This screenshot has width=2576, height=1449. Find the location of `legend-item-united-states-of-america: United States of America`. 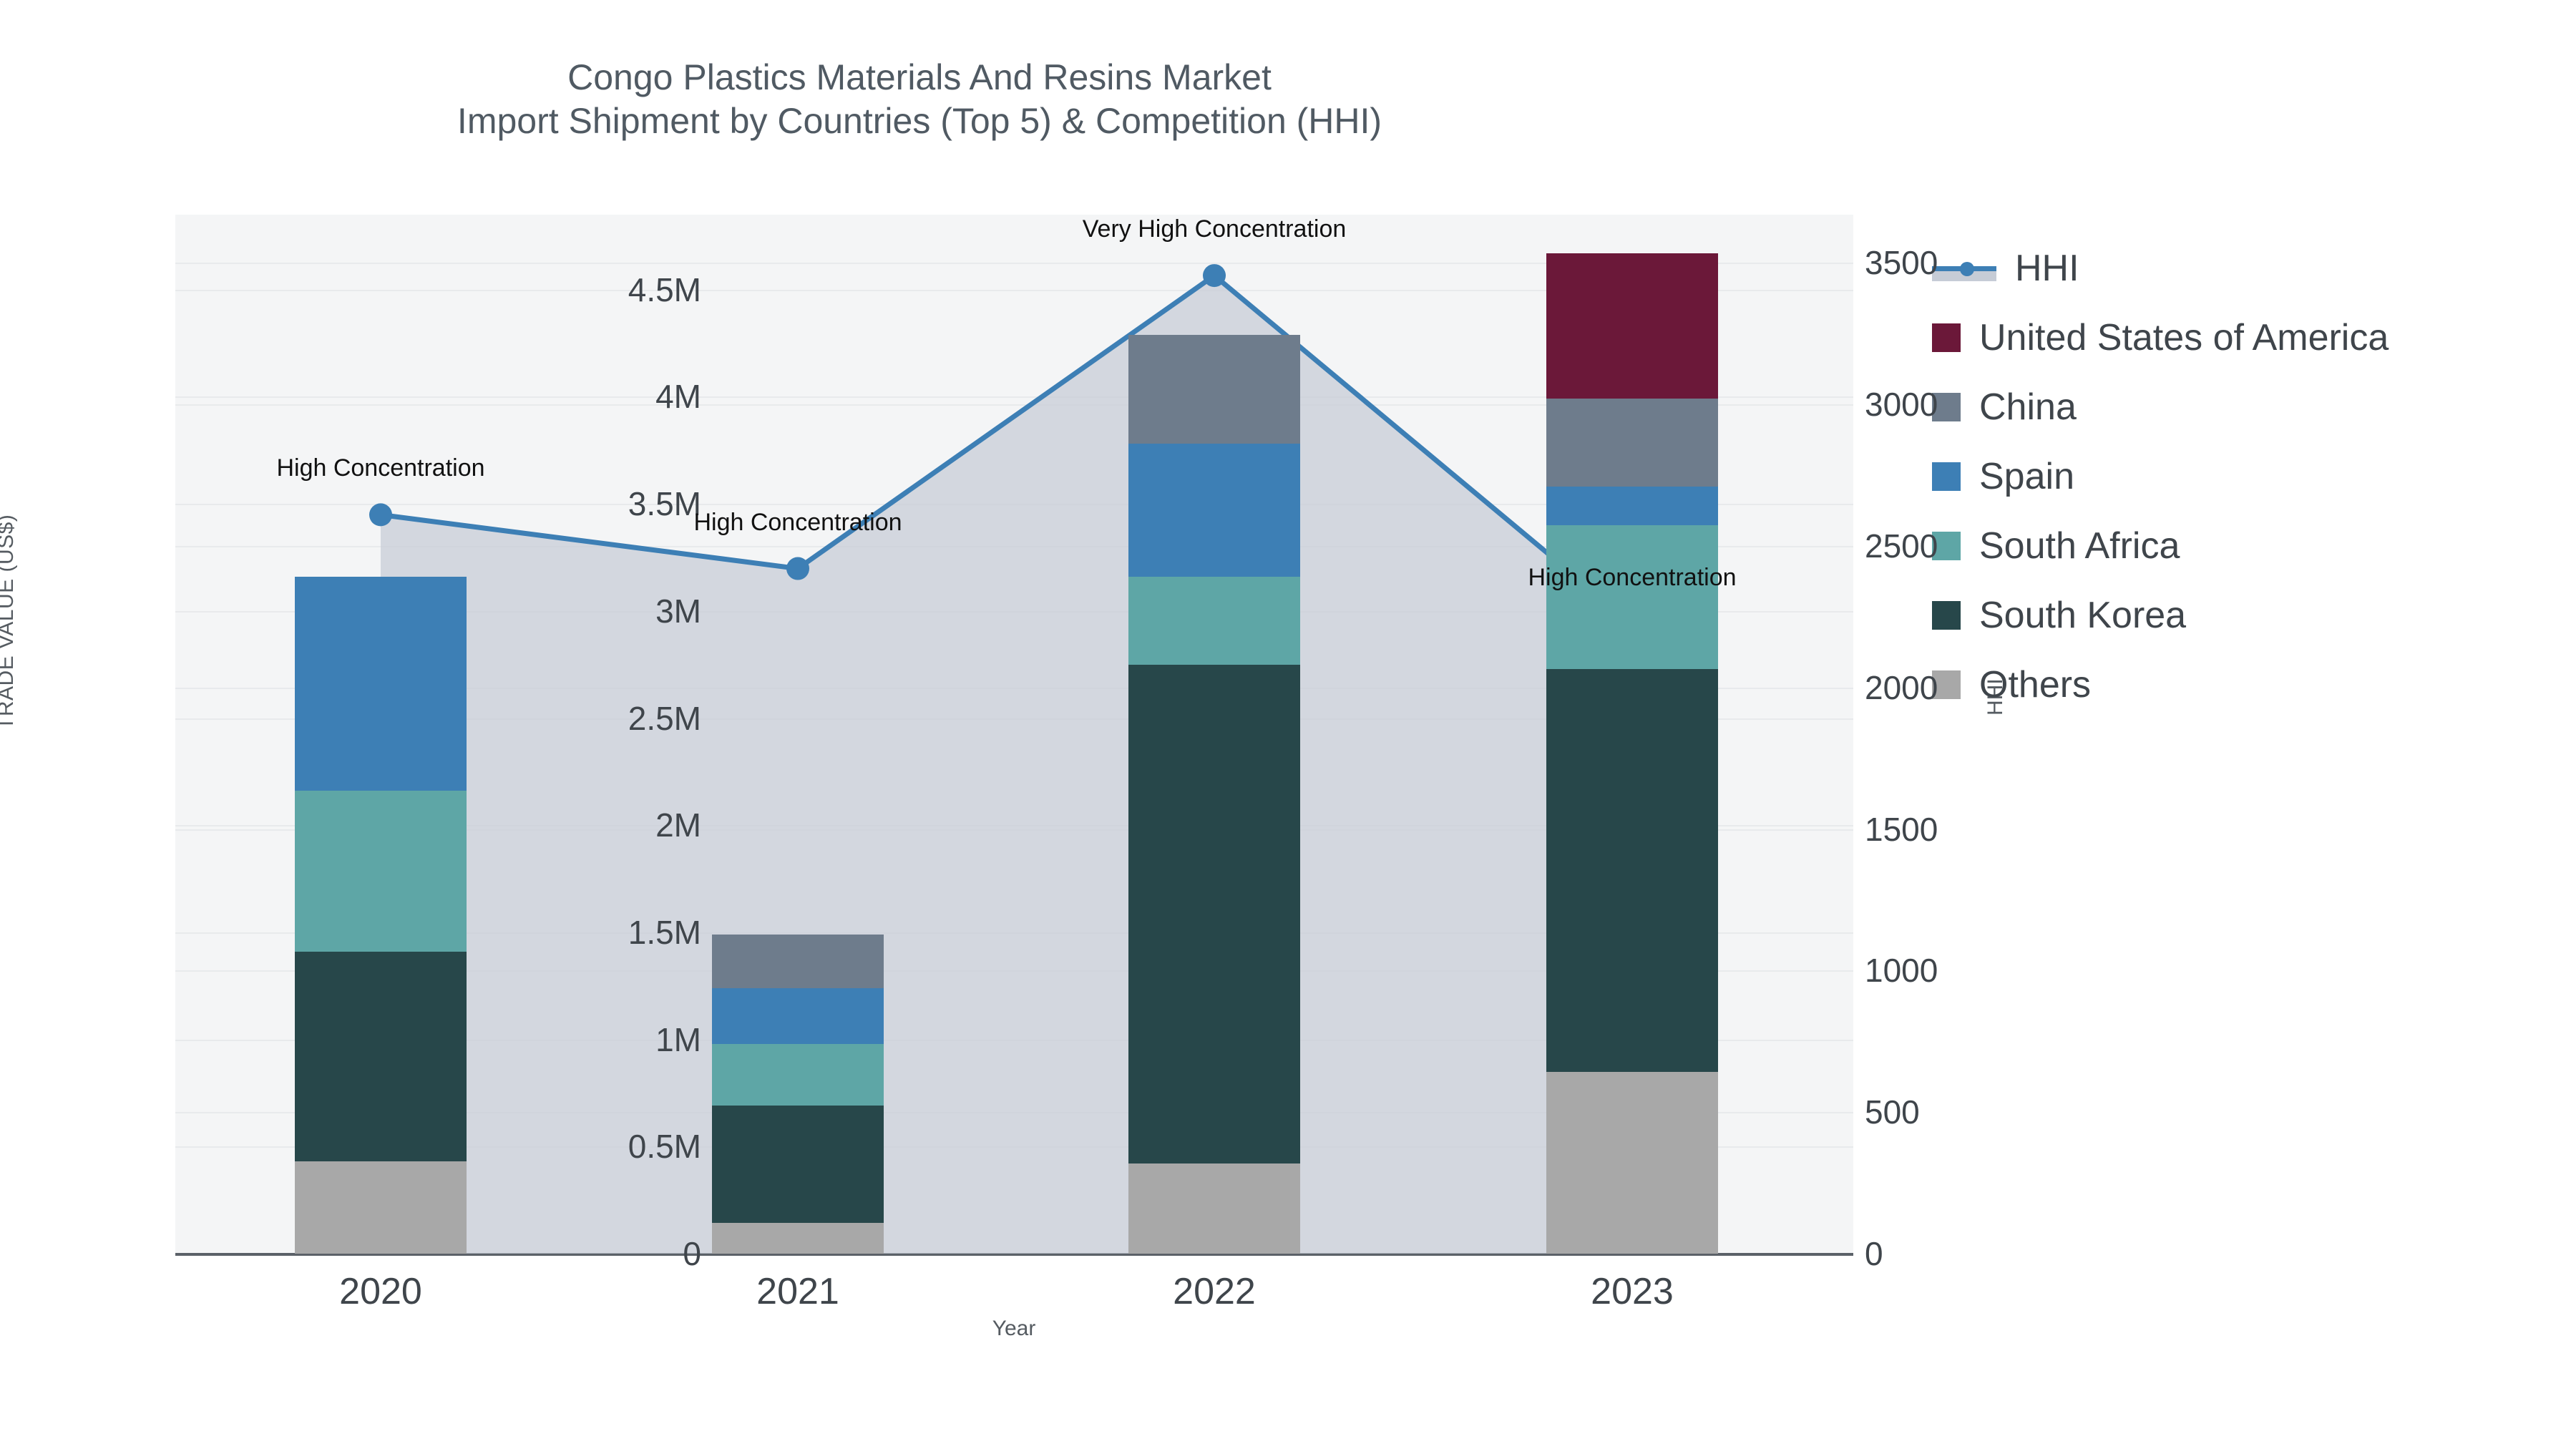

legend-item-united-states-of-america: United States of America is located at coordinates (2247, 337).